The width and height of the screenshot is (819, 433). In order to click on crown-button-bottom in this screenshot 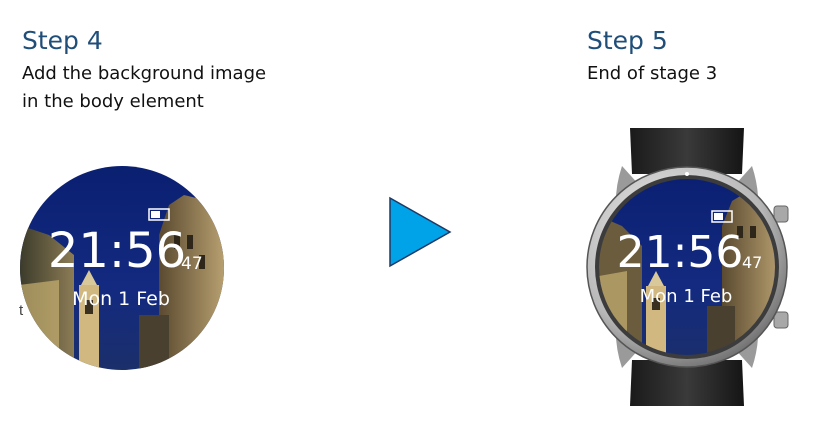, I will do `click(781, 320)`.